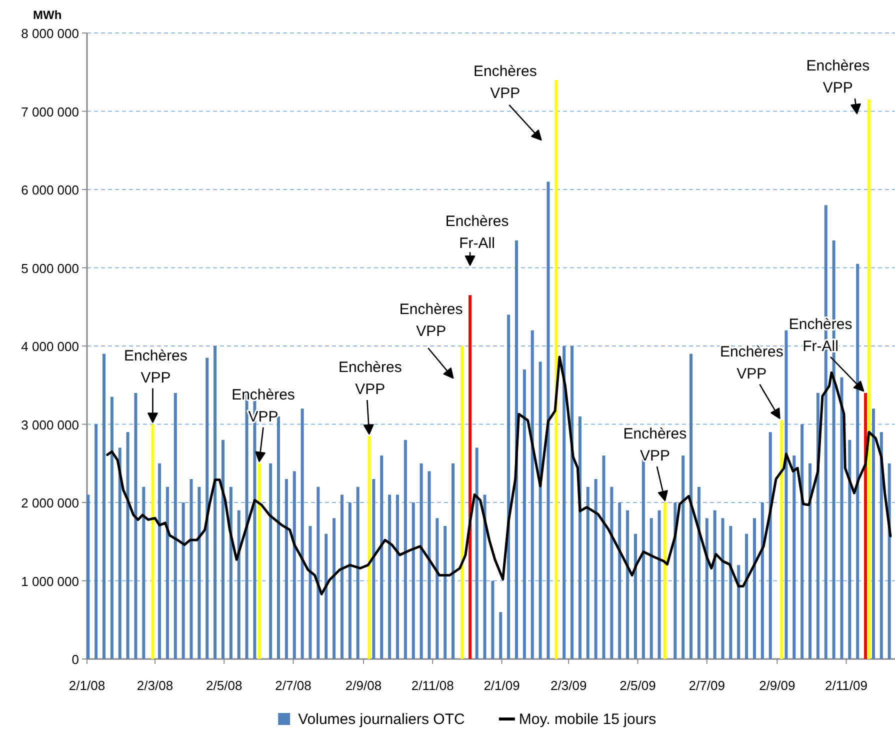 This screenshot has height=738, width=895. What do you see at coordinates (87, 685) in the screenshot?
I see `x-tick-label: 2/1/08` at bounding box center [87, 685].